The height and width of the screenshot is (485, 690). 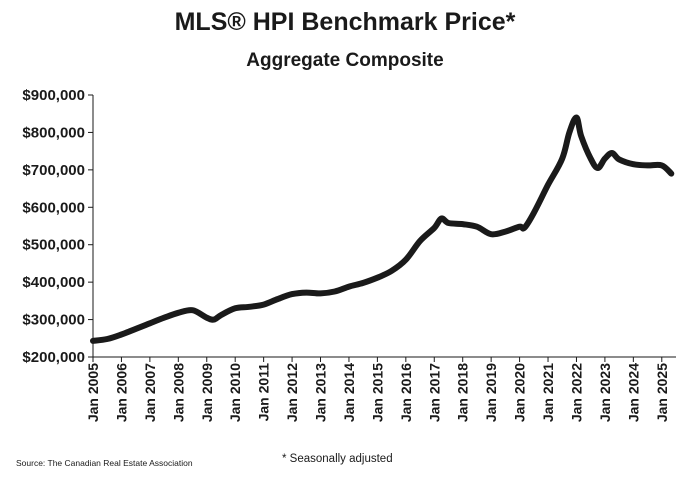 What do you see at coordinates (53, 95) in the screenshot?
I see `y-tick-label: $900,000` at bounding box center [53, 95].